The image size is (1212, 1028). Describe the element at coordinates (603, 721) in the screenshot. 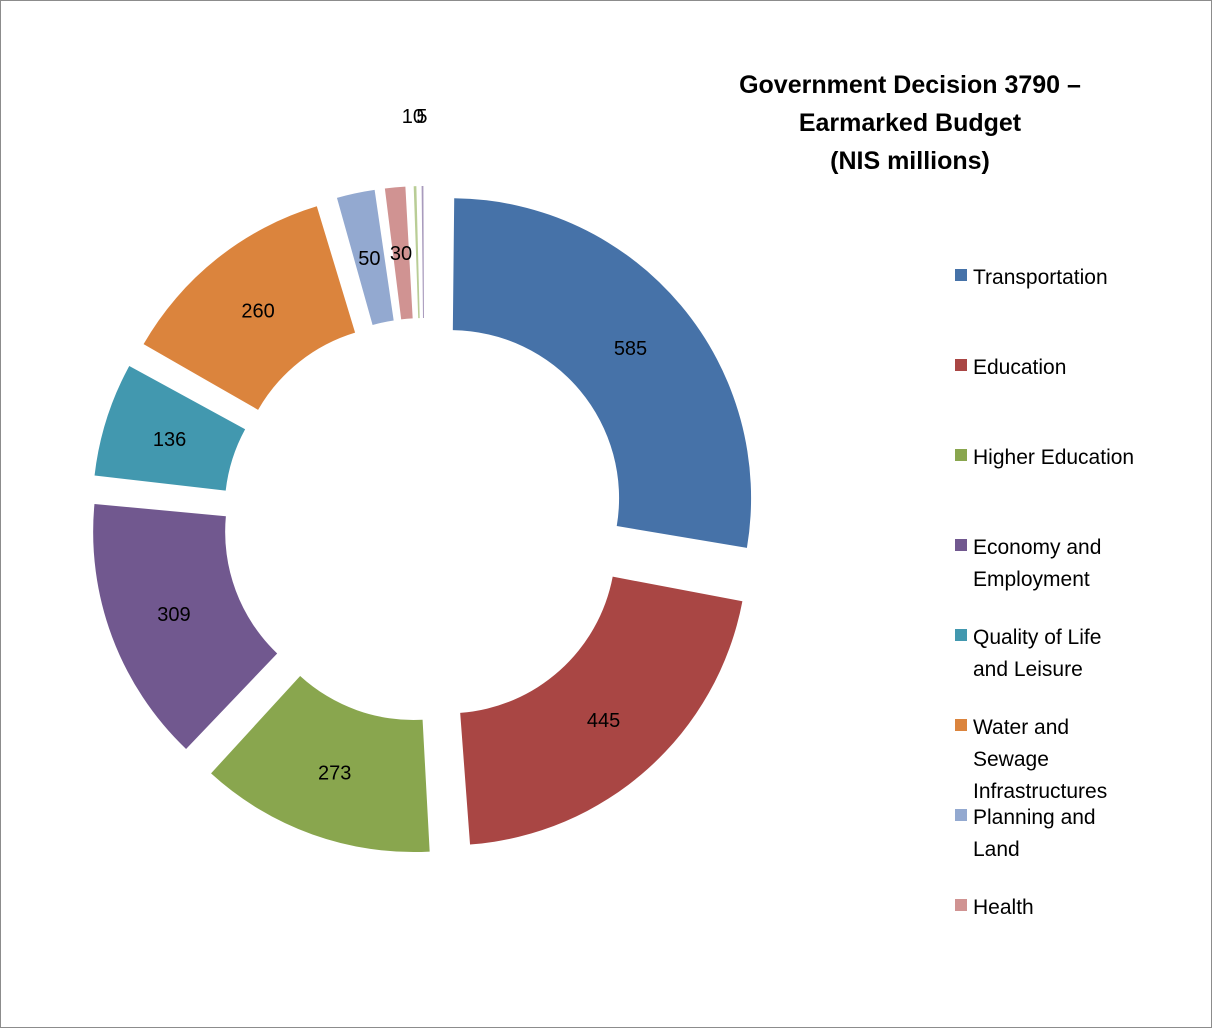

I see `data-label-445: 445` at that location.